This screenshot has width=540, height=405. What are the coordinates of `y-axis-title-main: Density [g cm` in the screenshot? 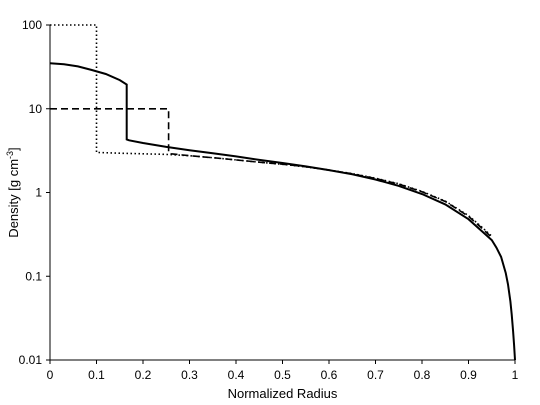 It's located at (13, 198).